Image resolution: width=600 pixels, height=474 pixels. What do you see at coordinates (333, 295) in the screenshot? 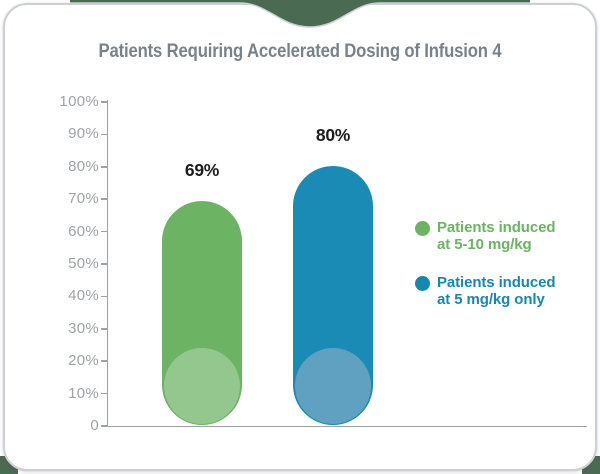
I see `bar-blue` at bounding box center [333, 295].